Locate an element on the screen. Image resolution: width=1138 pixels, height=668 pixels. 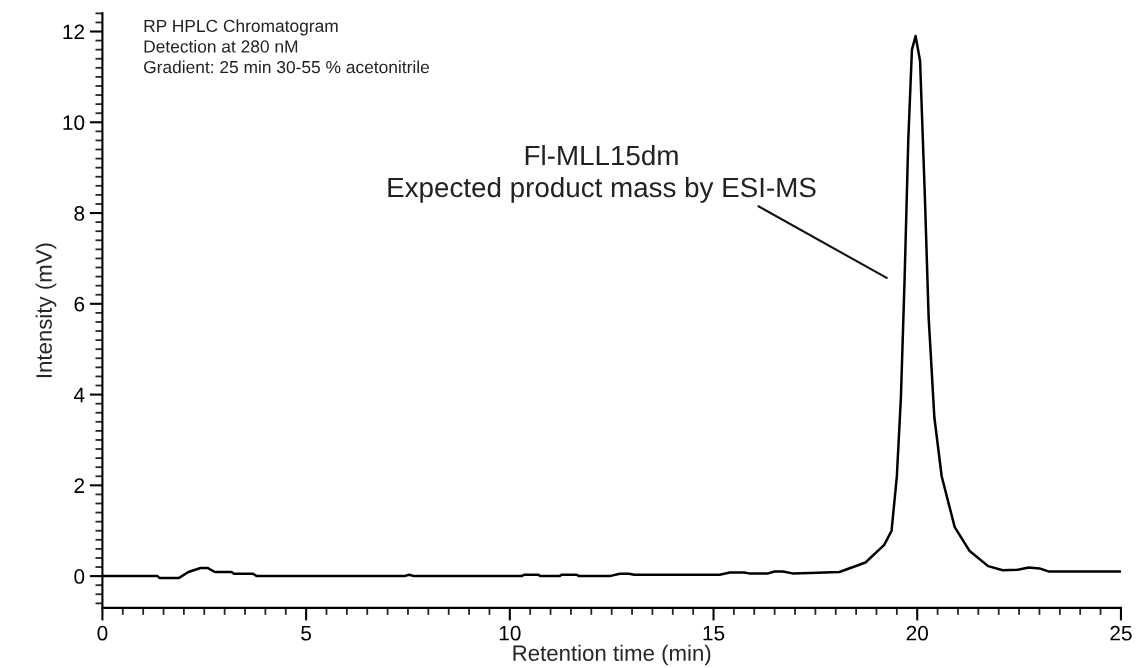
y-tick-label: 2 is located at coordinates (79, 485).